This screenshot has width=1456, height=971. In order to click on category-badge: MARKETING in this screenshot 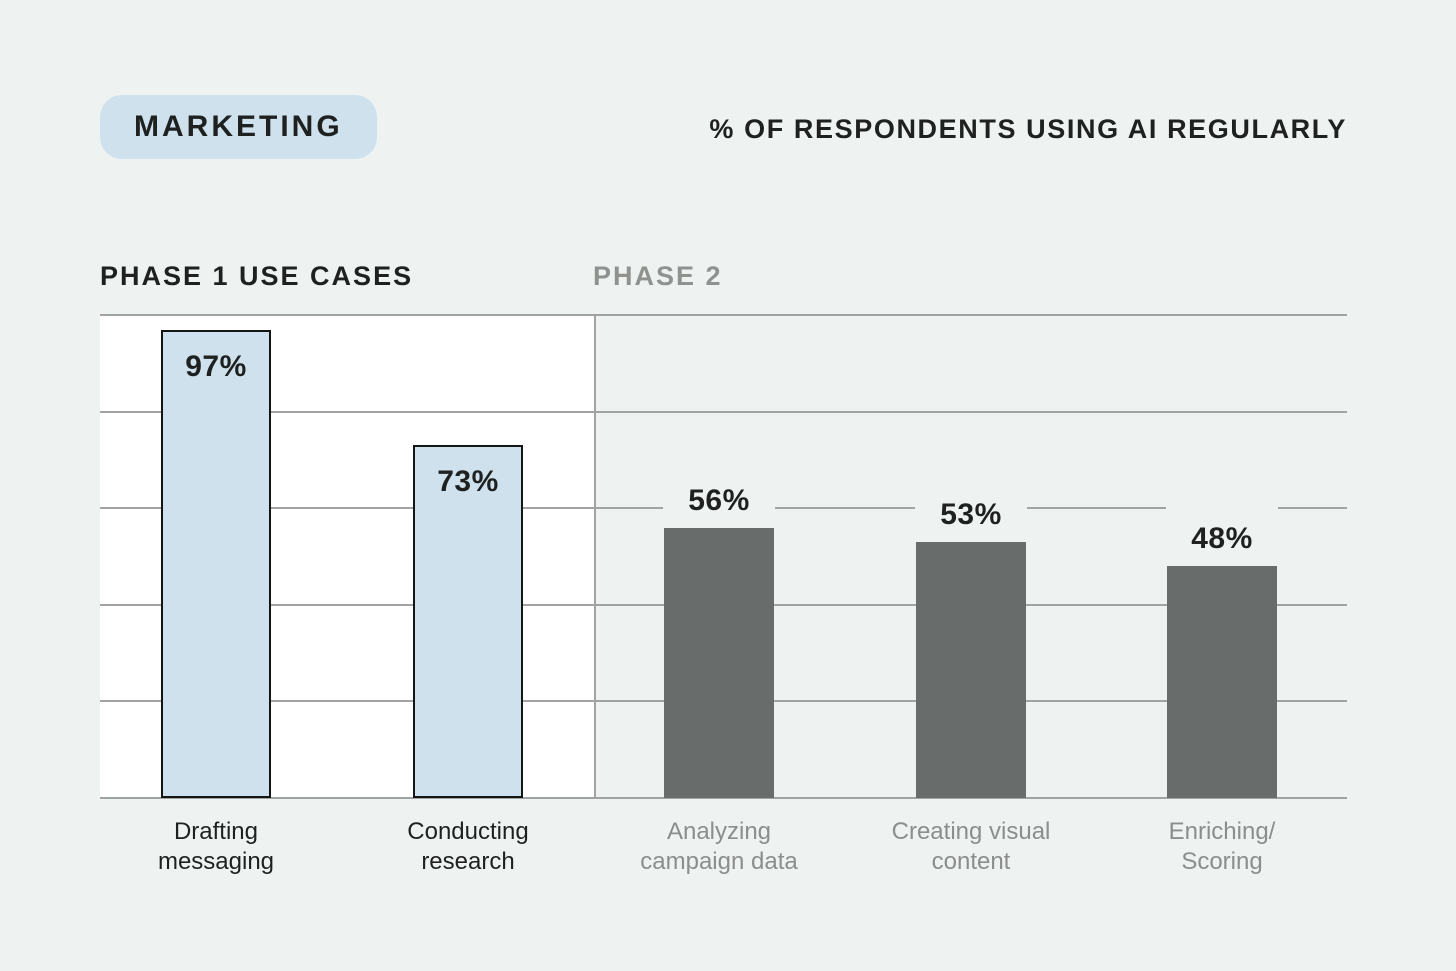, I will do `click(238, 127)`.